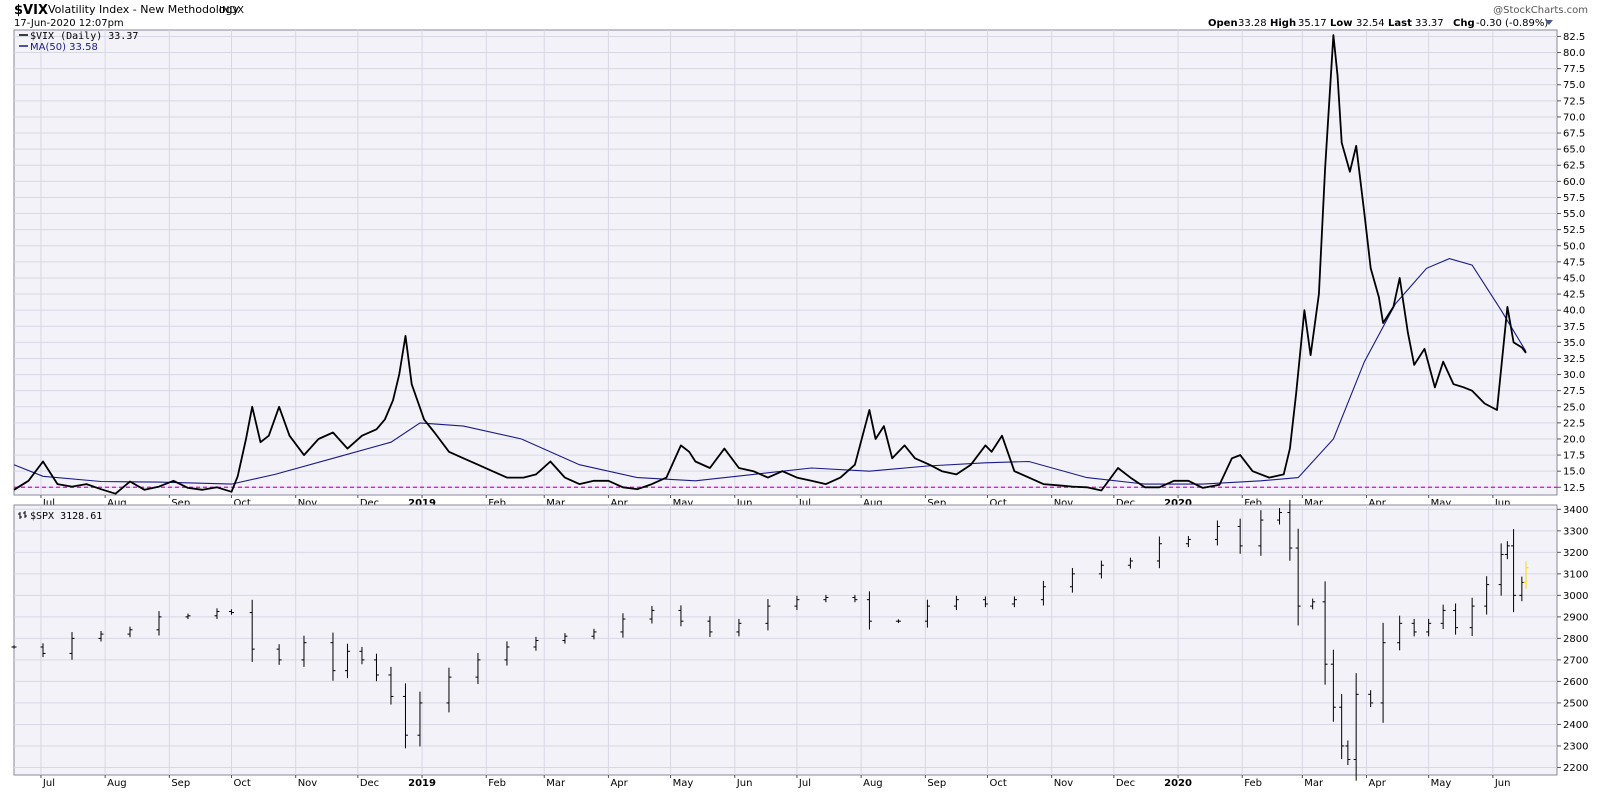 The height and width of the screenshot is (800, 1600). Describe the element at coordinates (1574, 343) in the screenshot. I see `y-tick-label: 35.0` at that location.